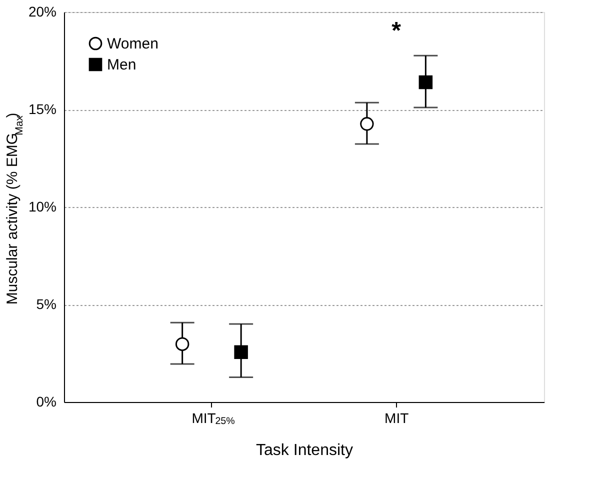 Image resolution: width=601 pixels, height=480 pixels. Describe the element at coordinates (132, 44) in the screenshot. I see `legend-label: Women` at that location.